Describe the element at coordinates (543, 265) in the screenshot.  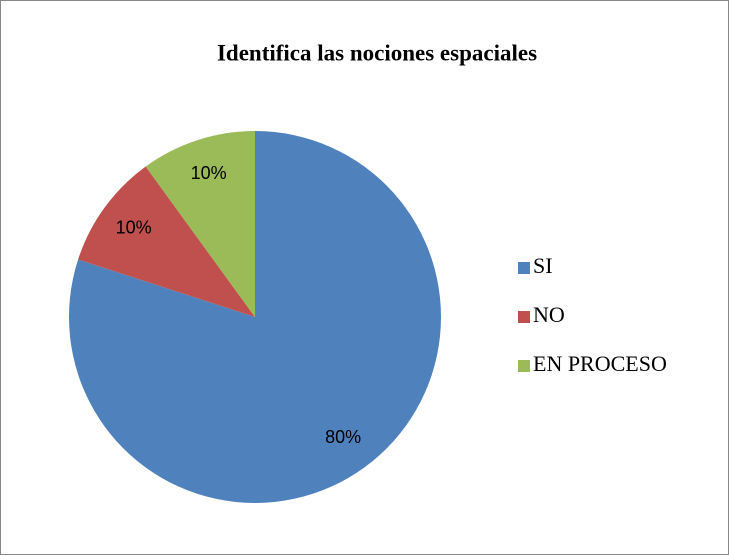
I see `legend-label: SI` at that location.